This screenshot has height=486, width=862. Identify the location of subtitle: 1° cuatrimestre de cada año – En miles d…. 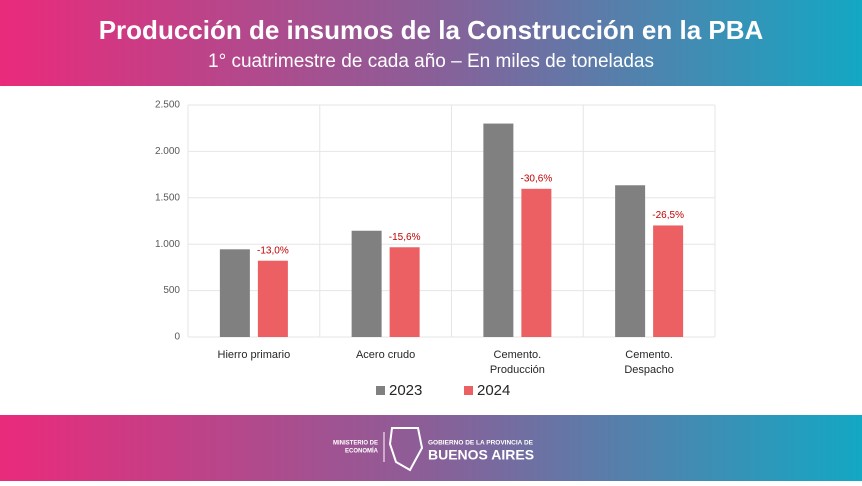
(431, 61).